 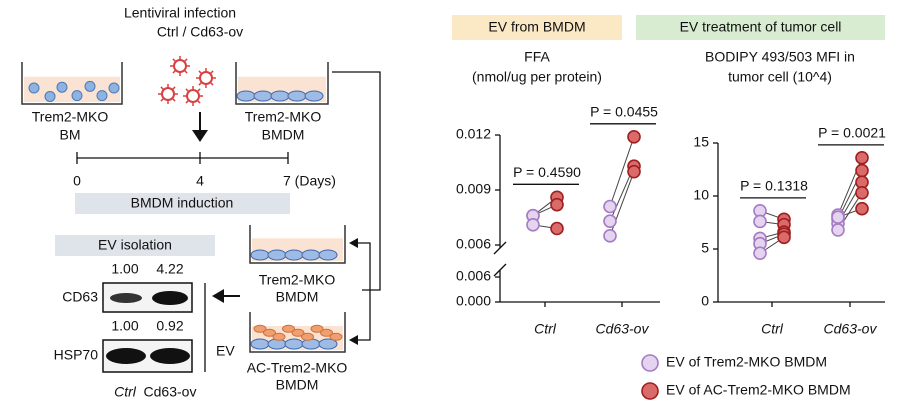 What do you see at coordinates (705, 248) in the screenshot?
I see `y-tick-label: 5` at bounding box center [705, 248].